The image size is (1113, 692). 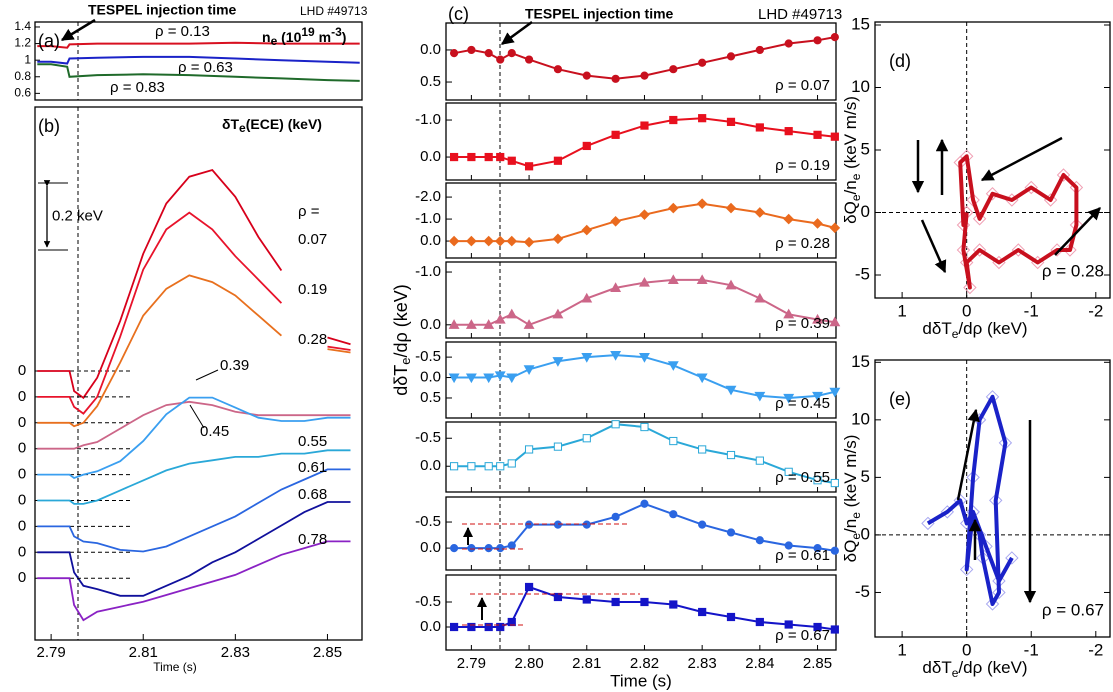 I want to click on series-label: ρ = 0.39, so click(x=802, y=323).